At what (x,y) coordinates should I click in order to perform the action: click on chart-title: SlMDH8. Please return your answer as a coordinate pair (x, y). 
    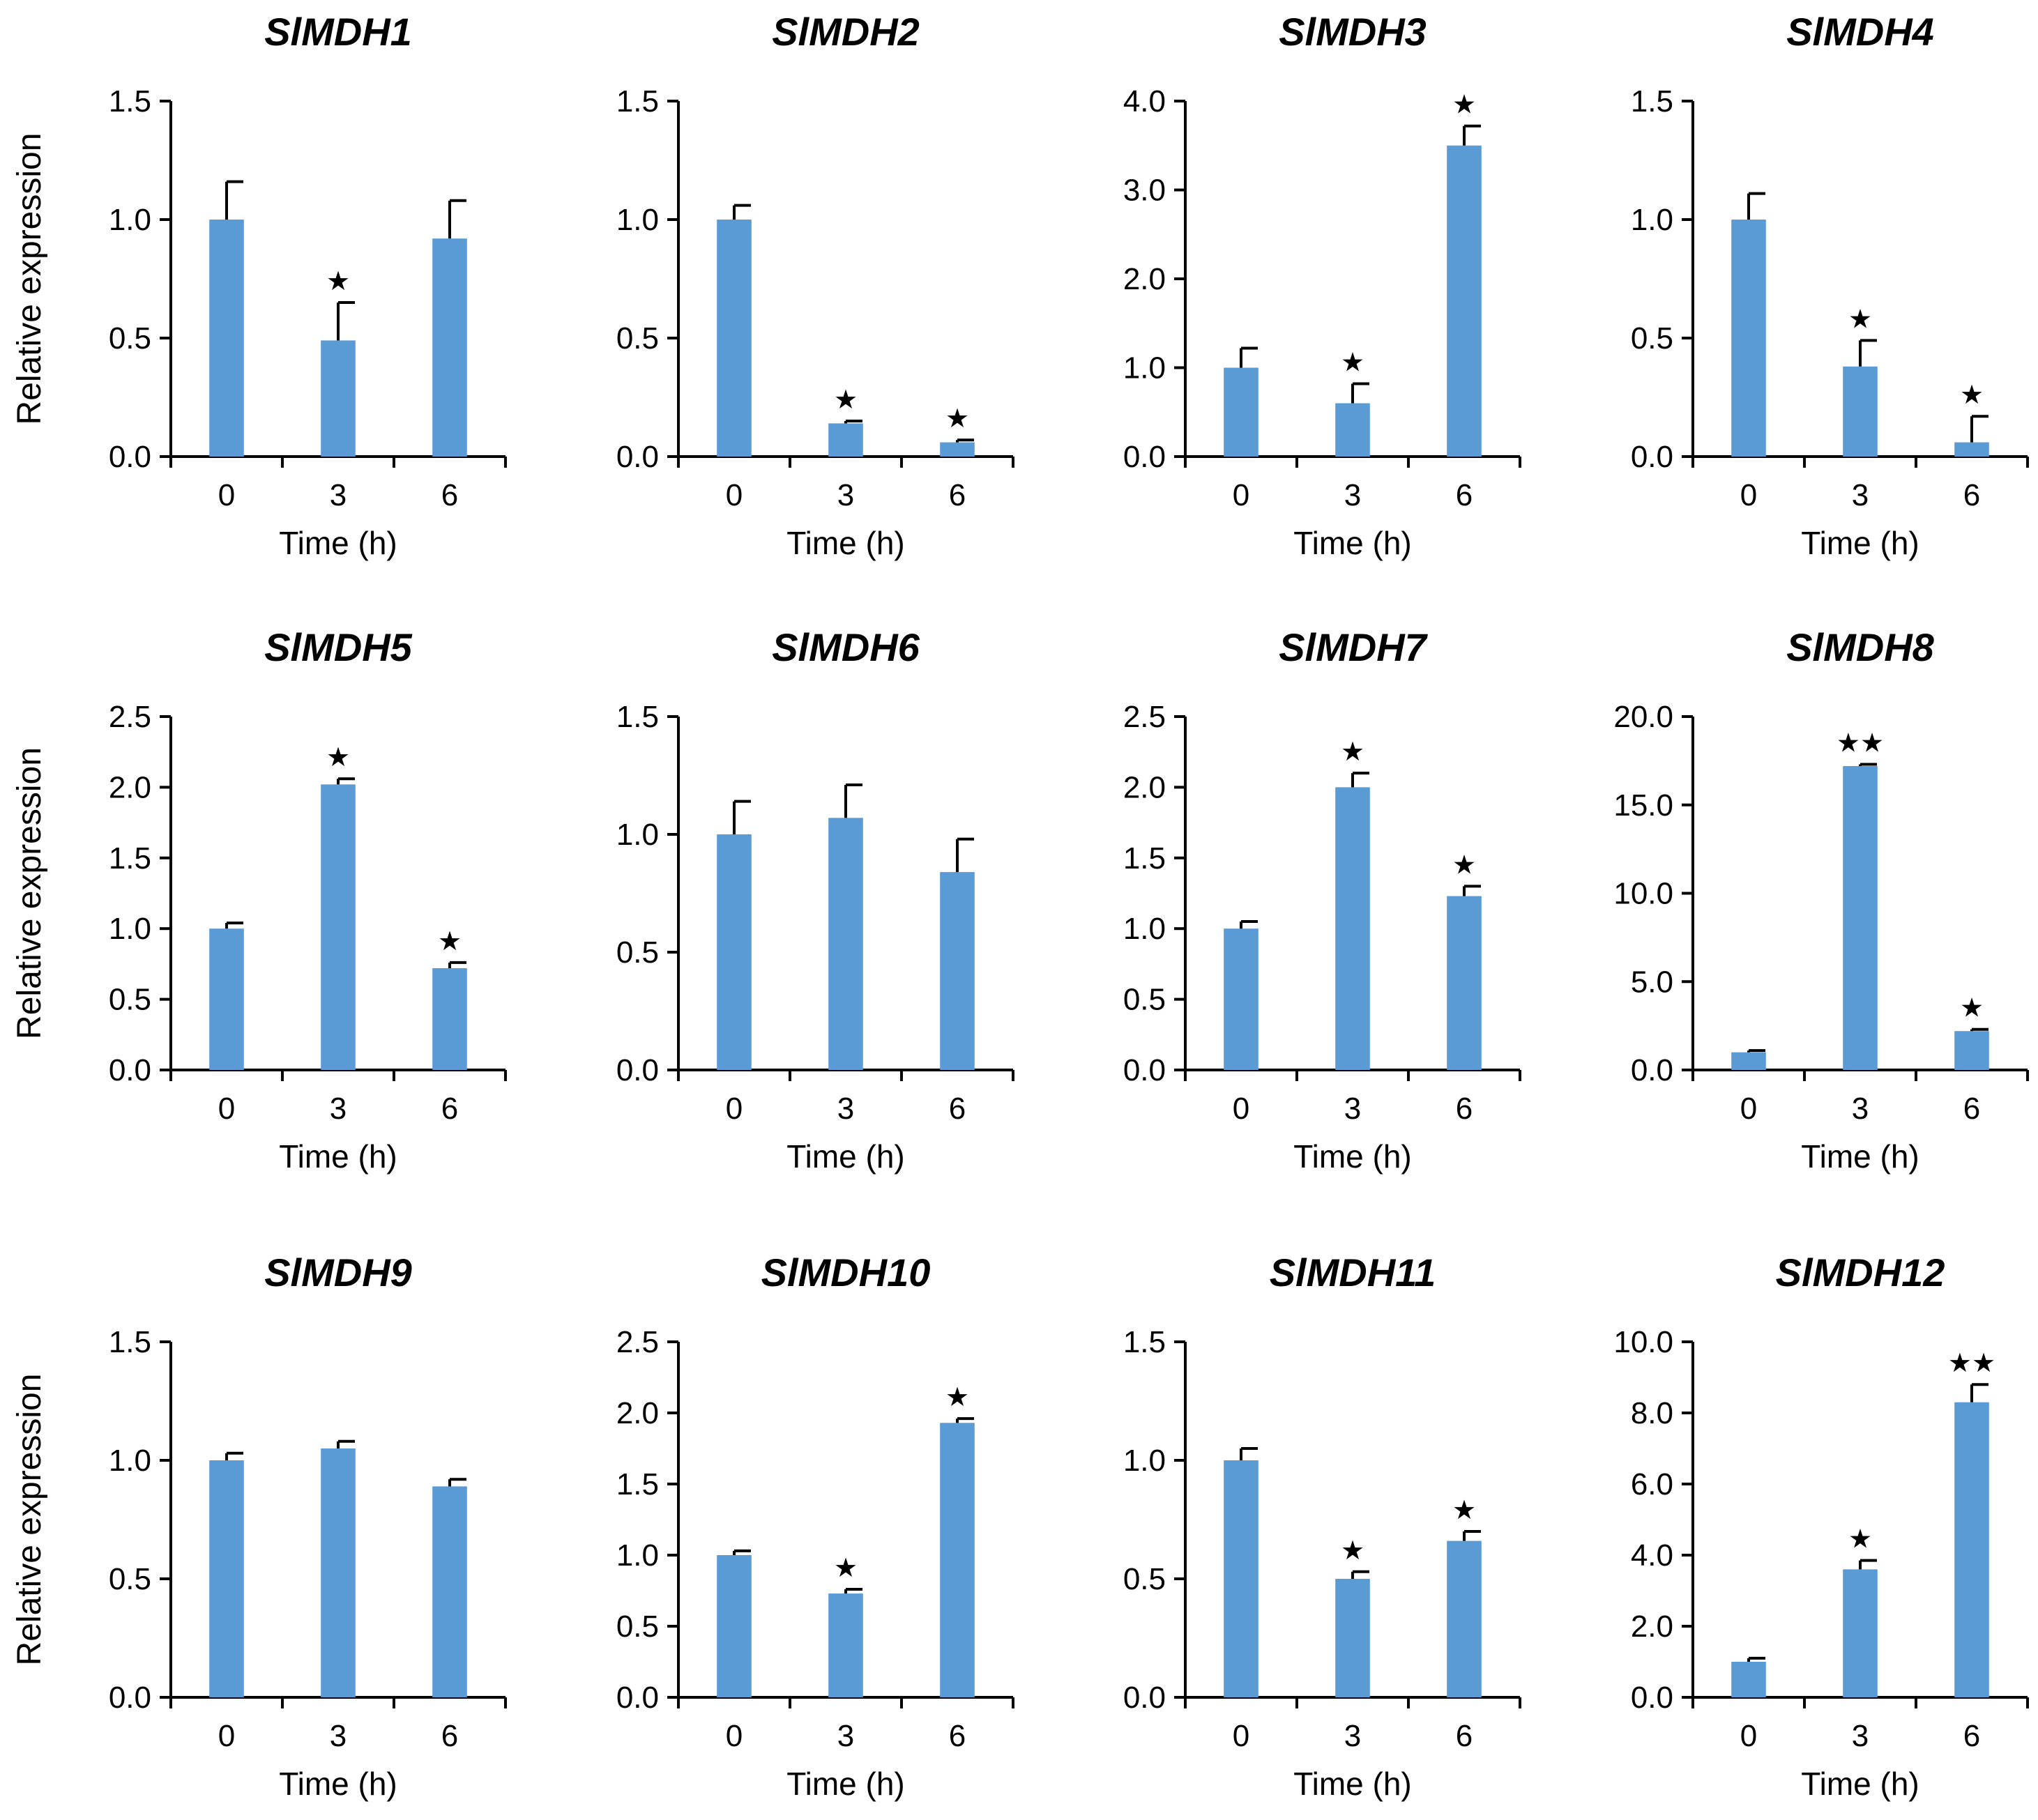
    Looking at the image, I should click on (1860, 647).